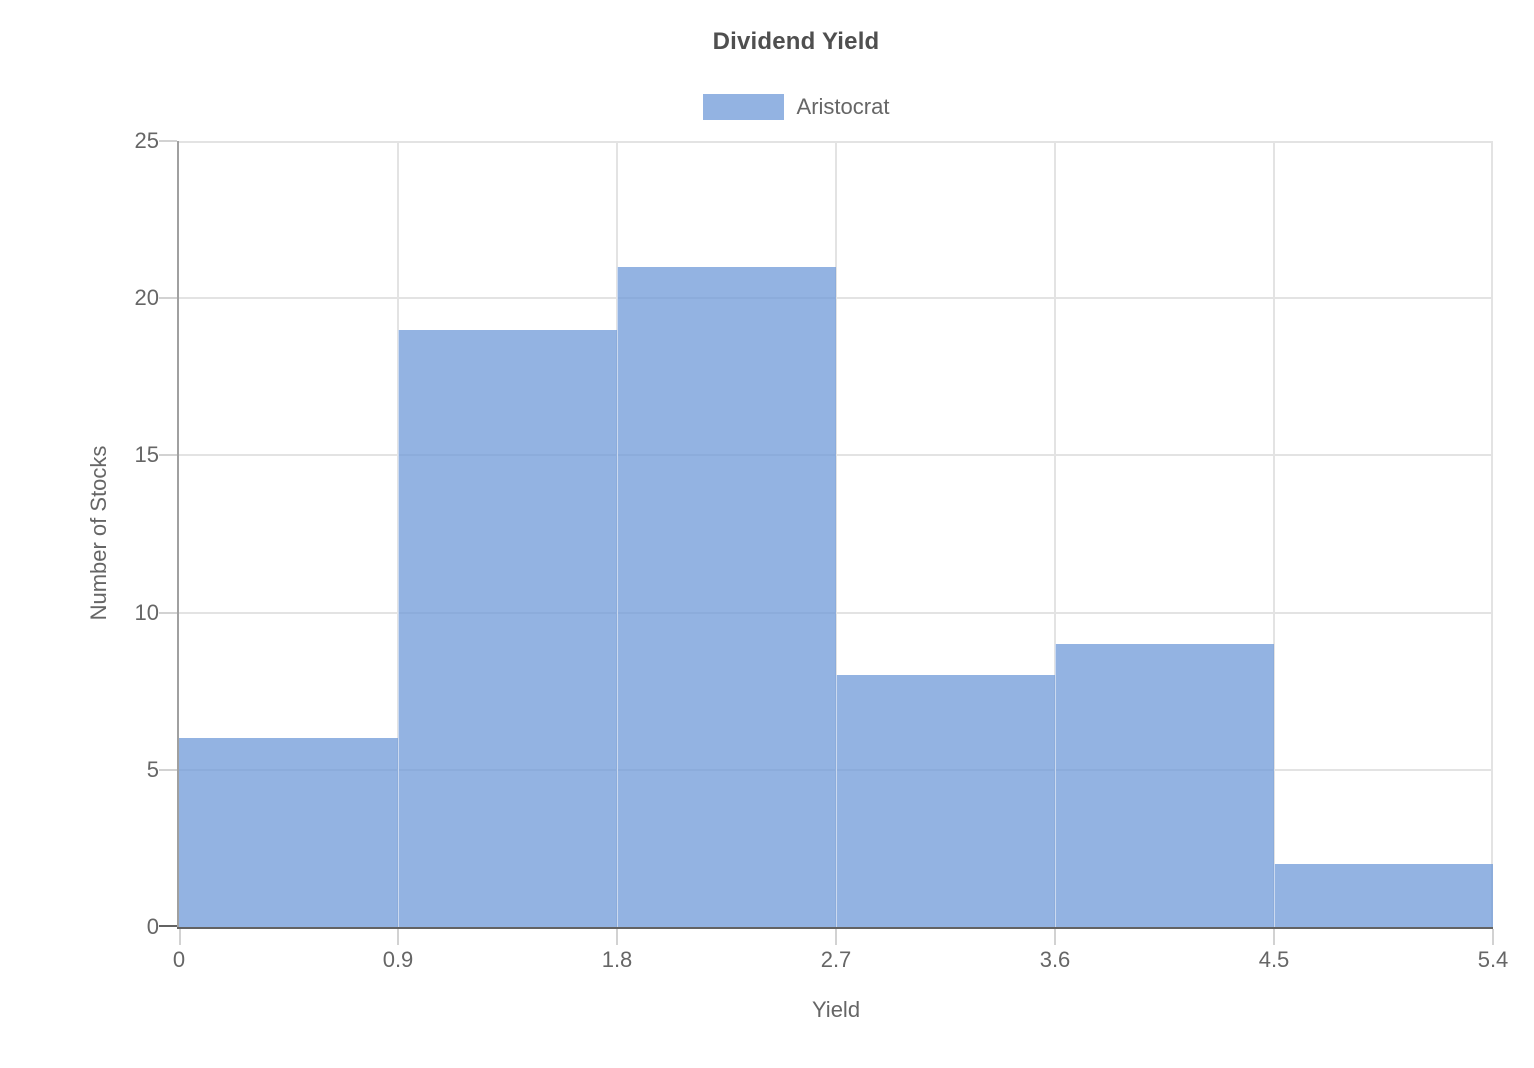  Describe the element at coordinates (726, 596) in the screenshot. I see `histogram-bar-1.8-2.7` at that location.